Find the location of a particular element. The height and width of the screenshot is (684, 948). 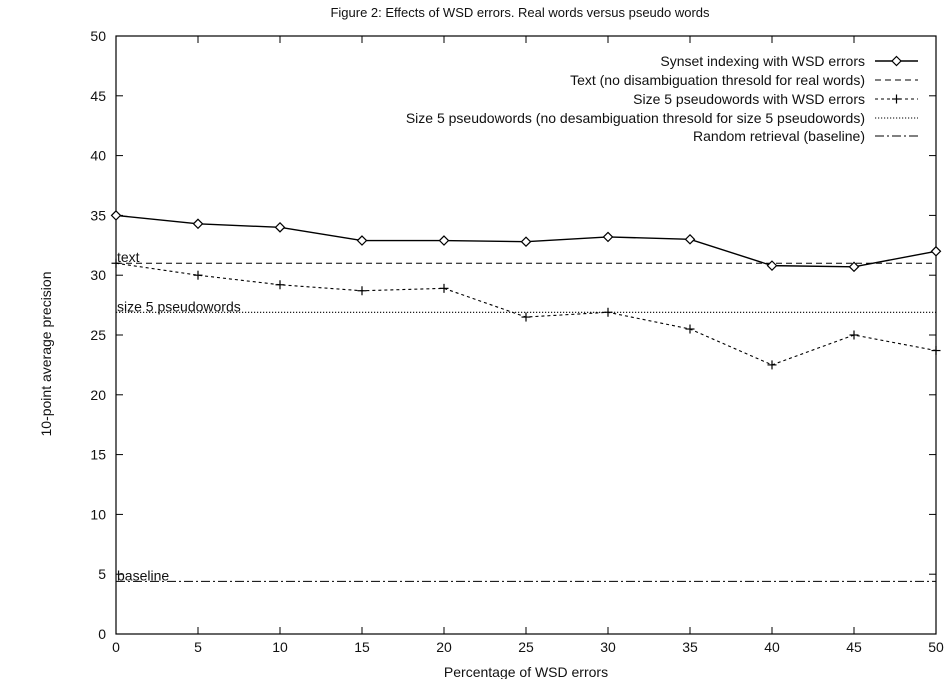

x-tick-label: 35 is located at coordinates (690, 647).